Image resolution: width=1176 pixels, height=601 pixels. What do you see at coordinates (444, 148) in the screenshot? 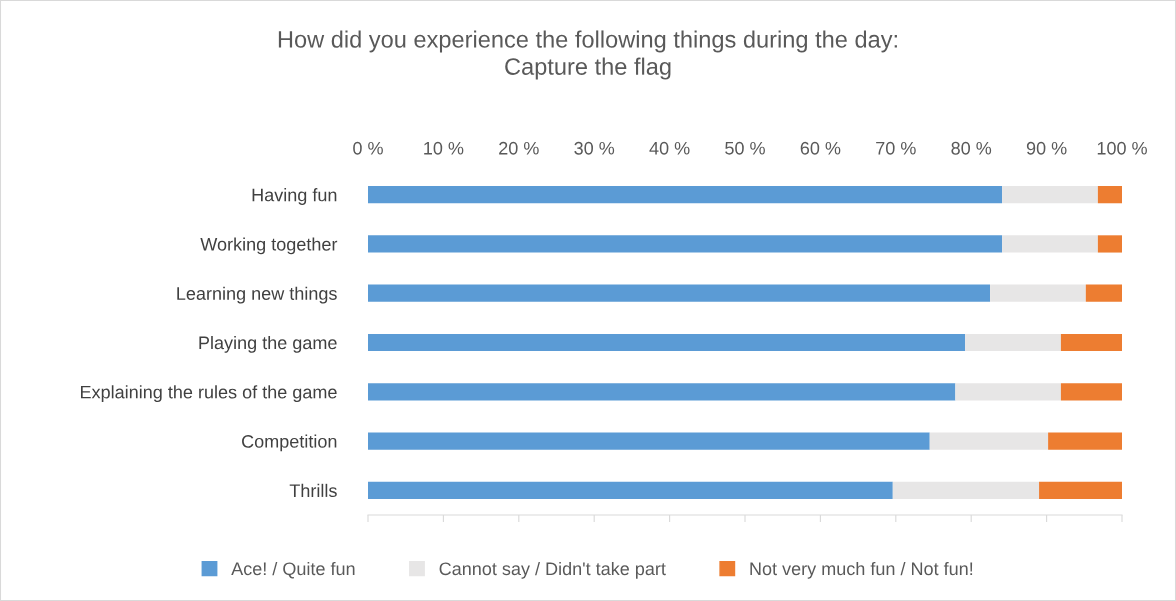
I see `x-tick-label: 10 %` at bounding box center [444, 148].